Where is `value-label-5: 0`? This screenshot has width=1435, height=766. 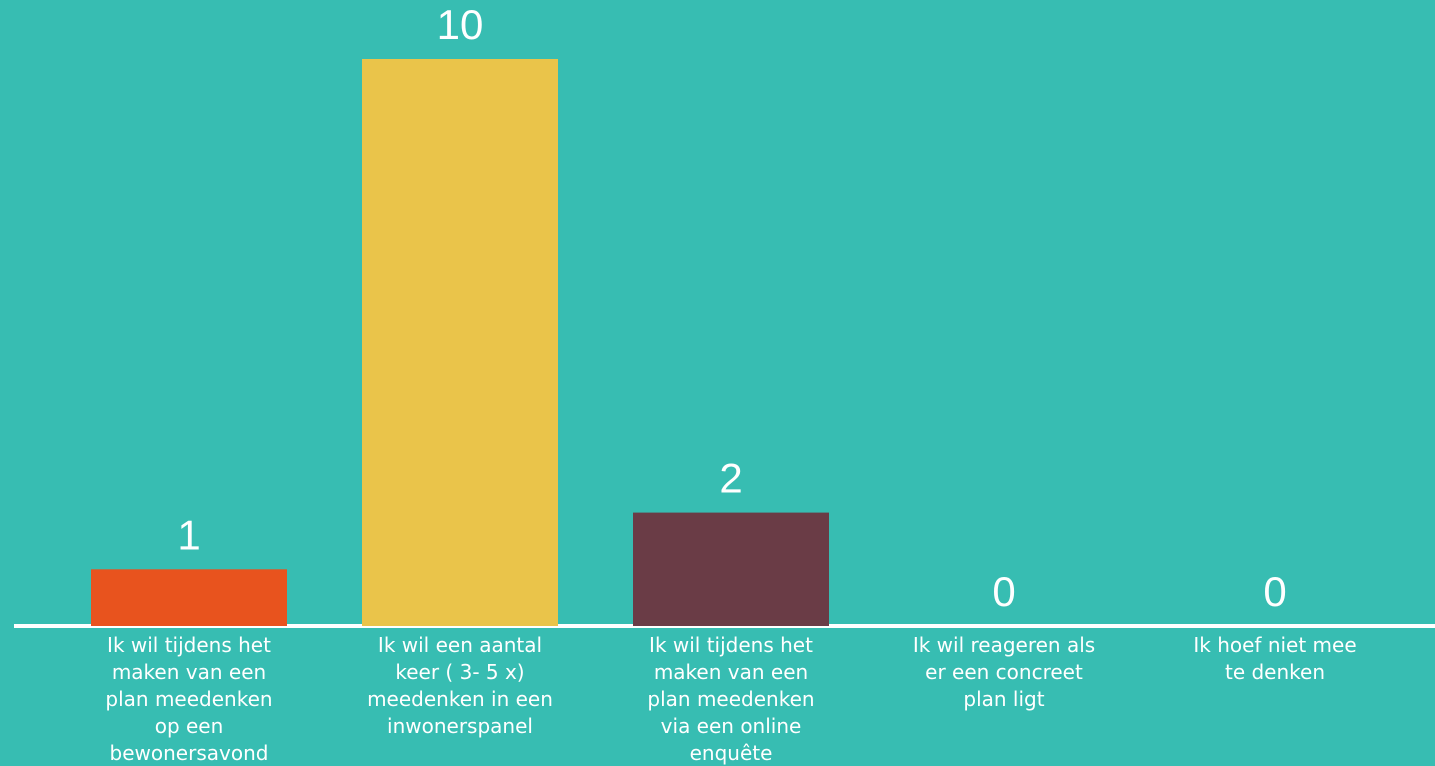
value-label-5: 0 is located at coordinates (1274, 591).